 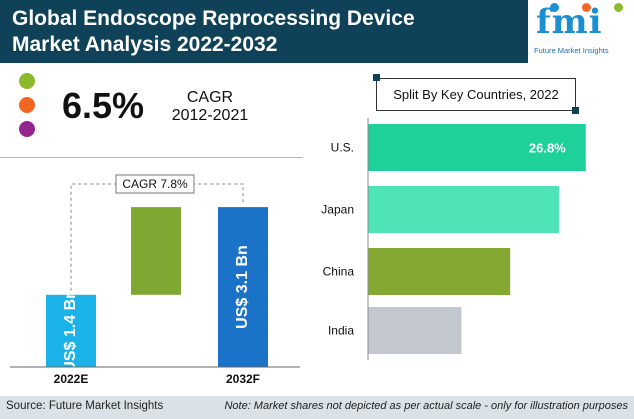 I want to click on y-tick-label: Japan, so click(x=337, y=210).